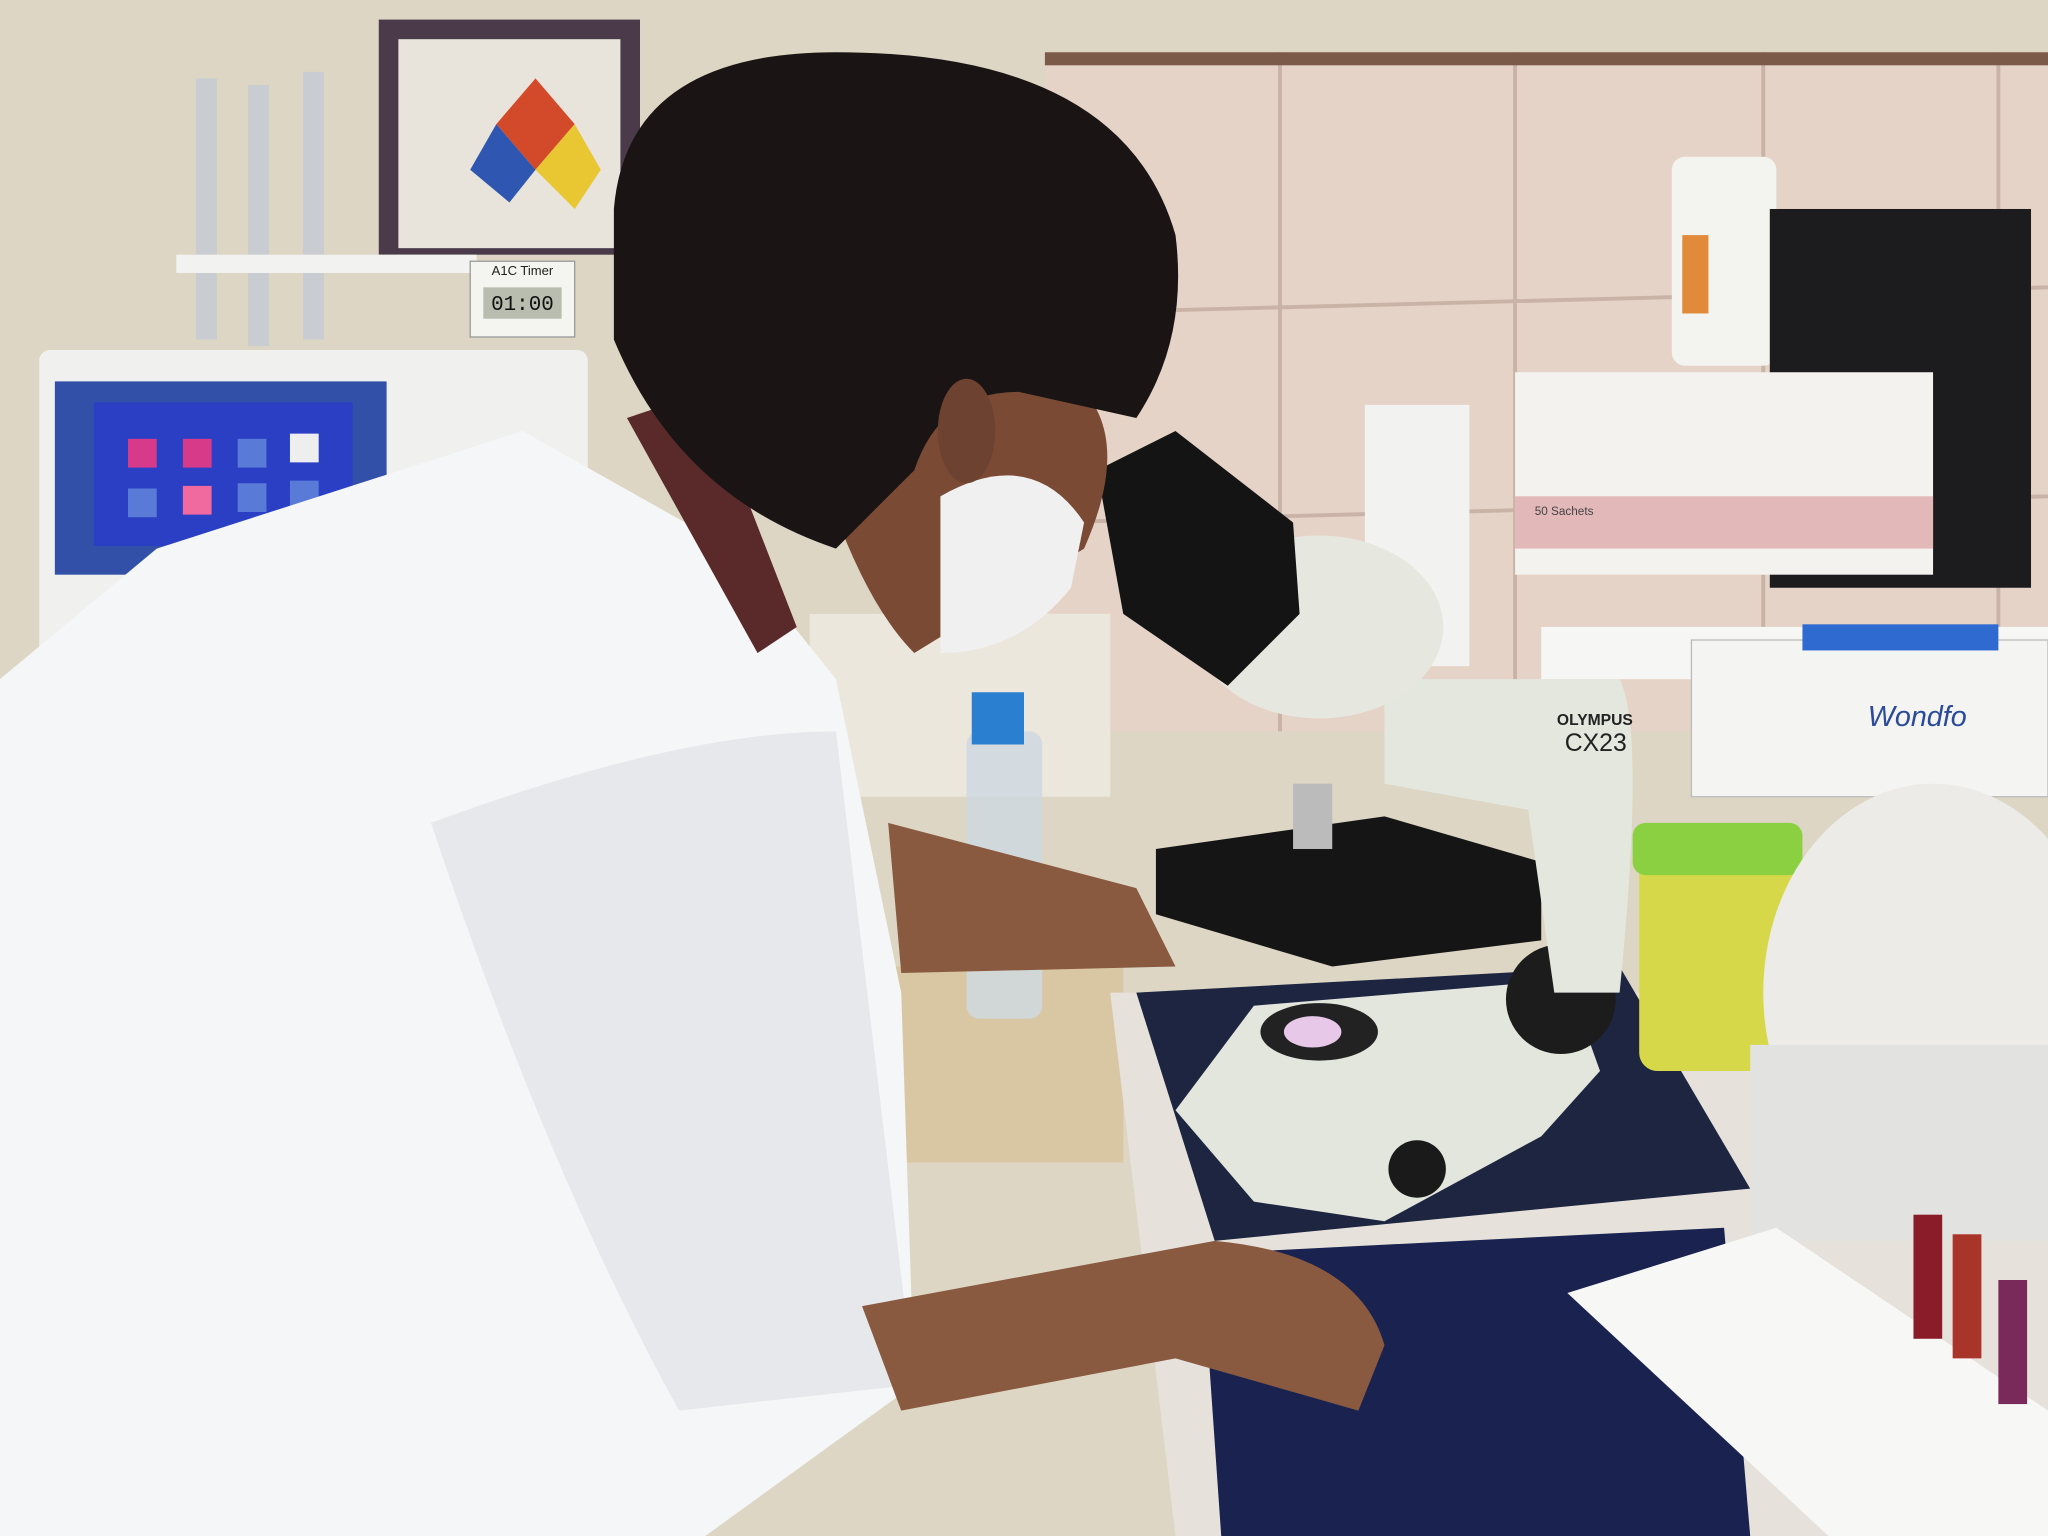 This screenshot has width=2048, height=1536. I want to click on tube-rack, so click(1807, 1381).